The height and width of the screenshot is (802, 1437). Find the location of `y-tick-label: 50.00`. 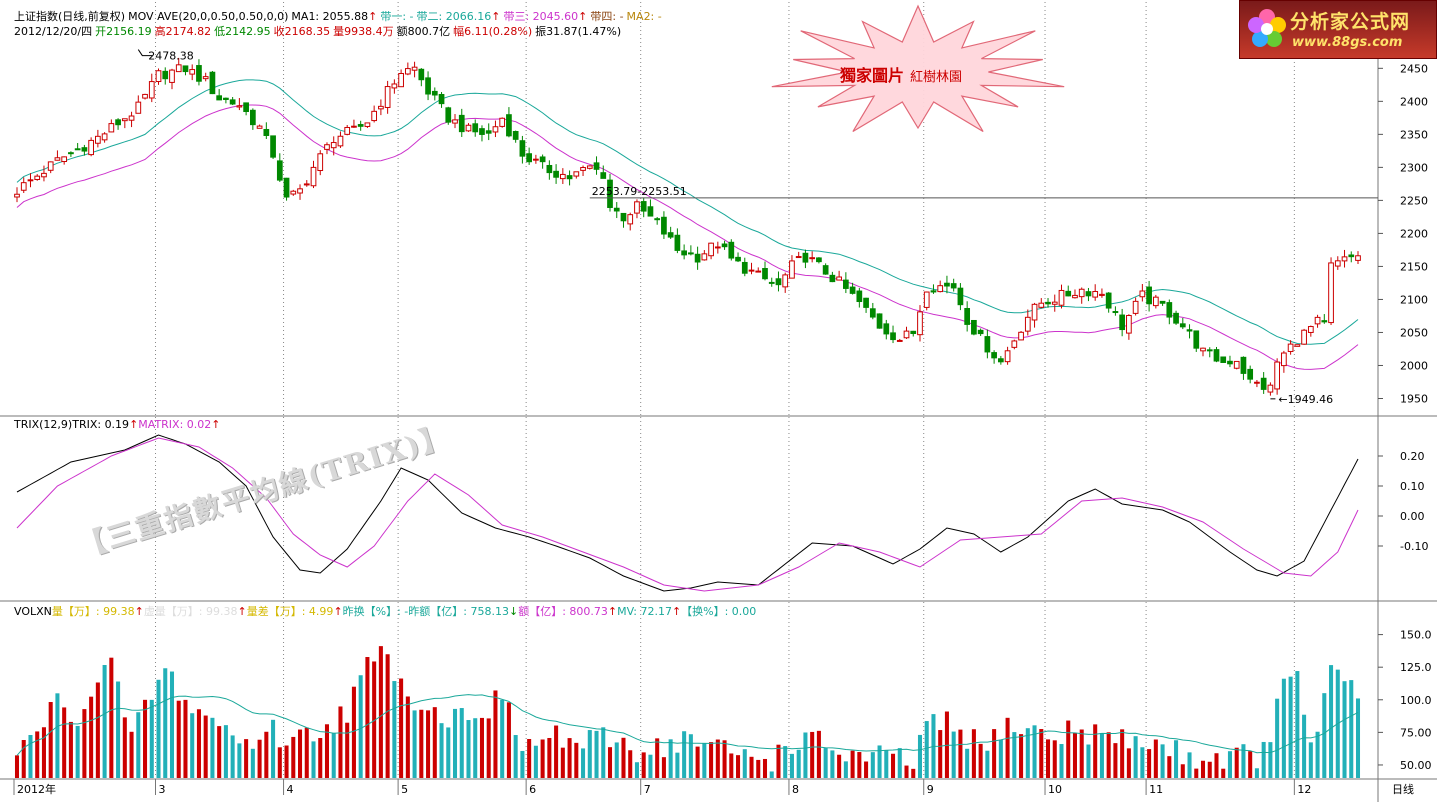

y-tick-label: 50.00 is located at coordinates (1416, 765).